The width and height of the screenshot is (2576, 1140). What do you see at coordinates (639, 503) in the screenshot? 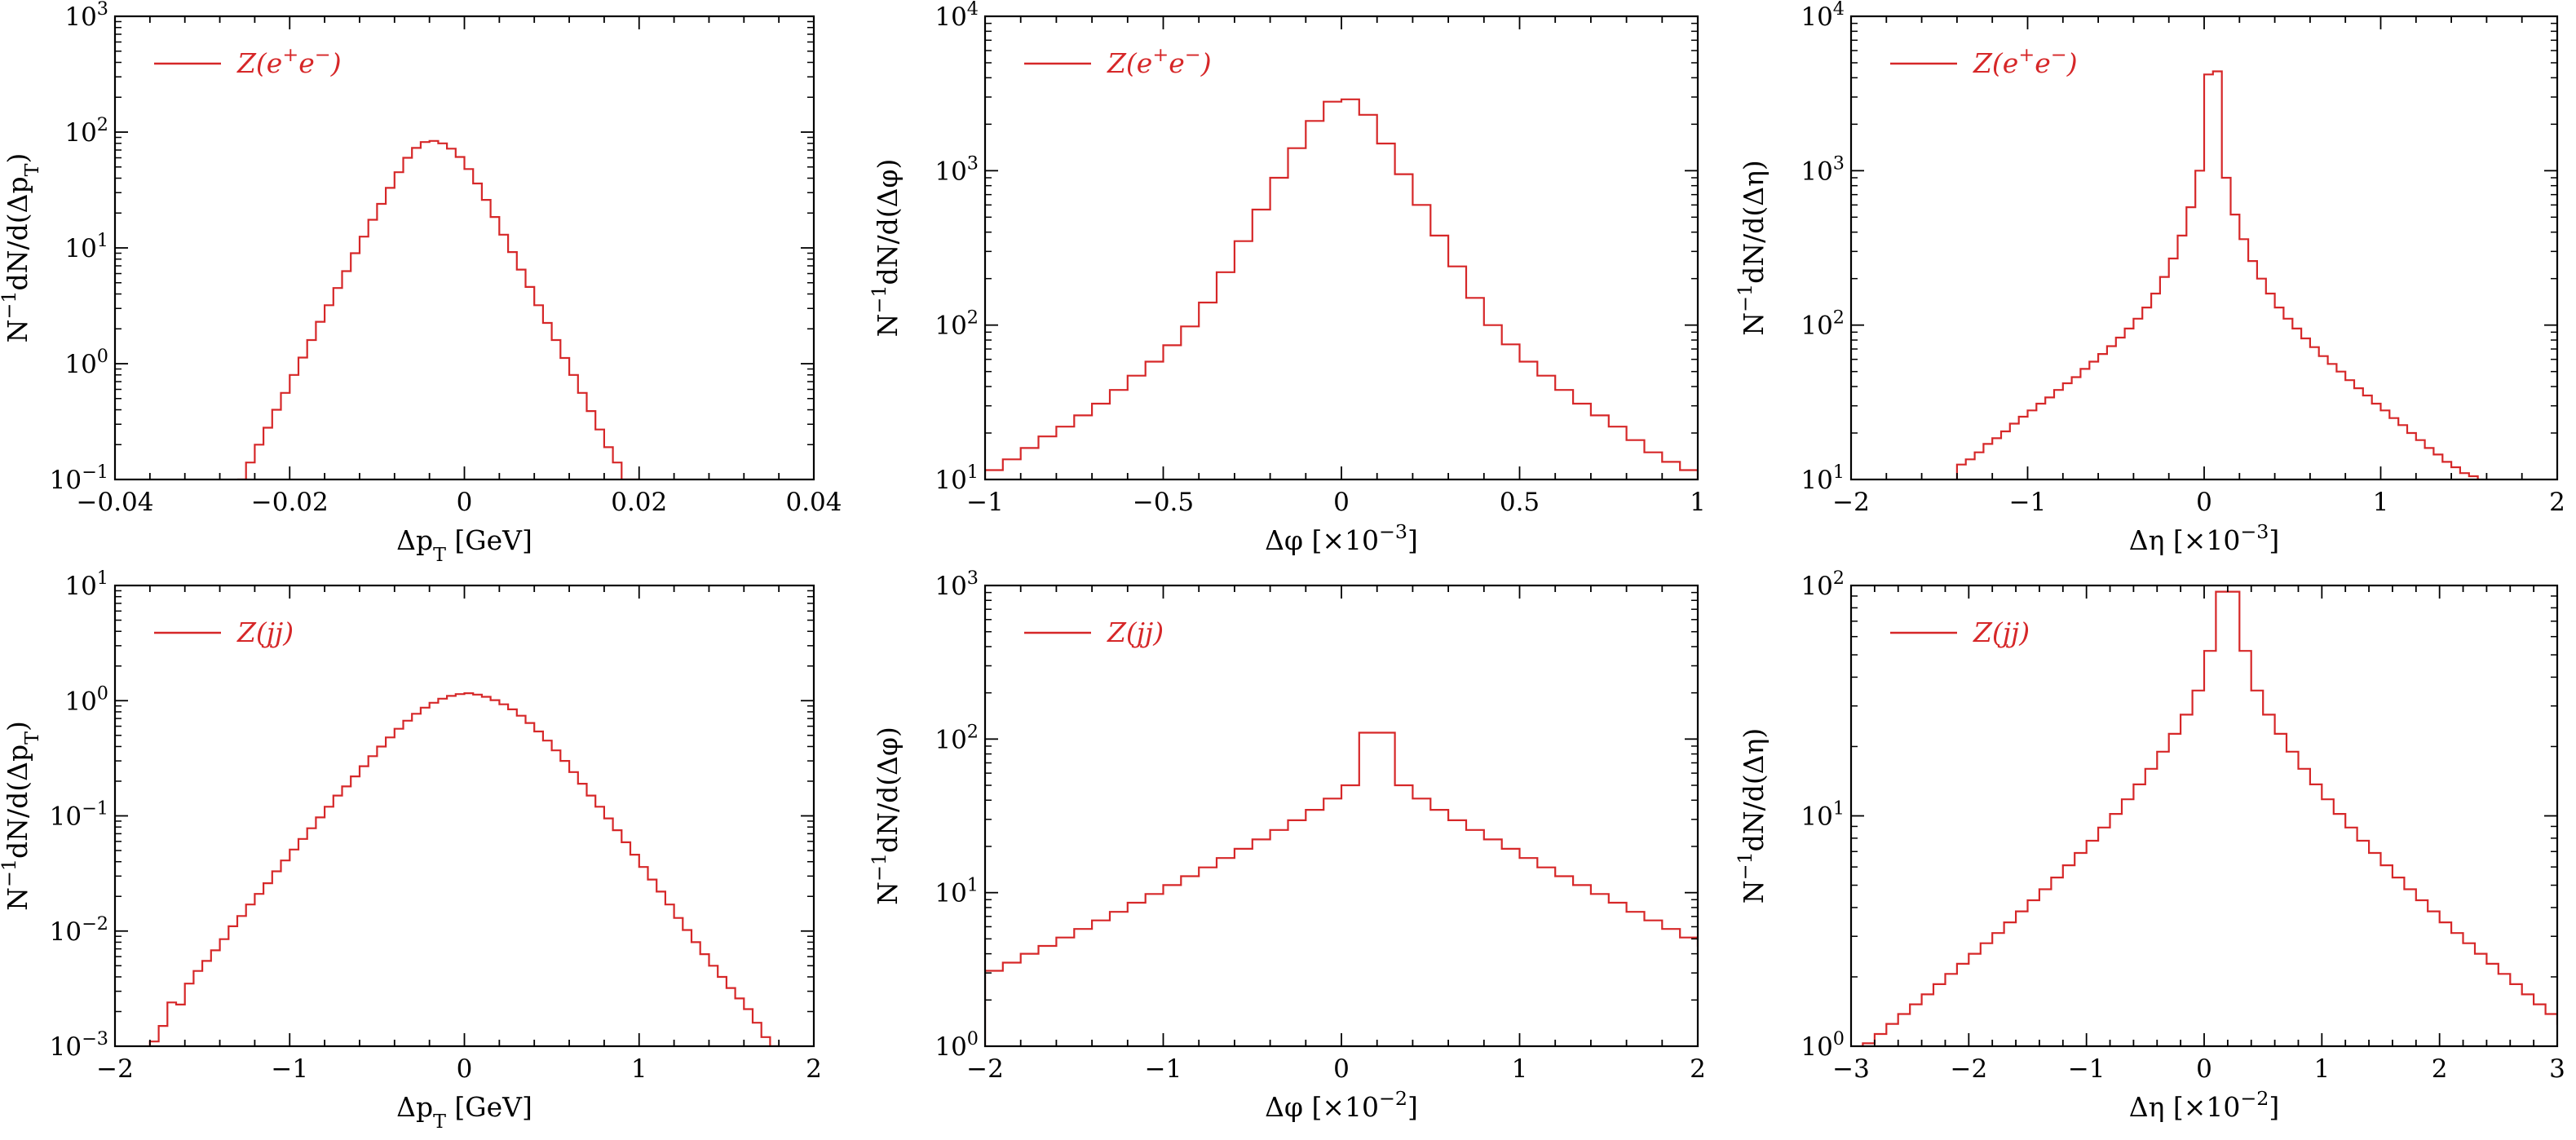
I see `x-tick-label: 0.02` at bounding box center [639, 503].